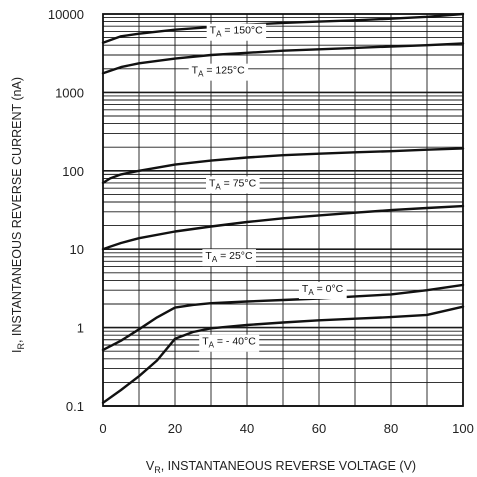 This screenshot has height=477, width=477. What do you see at coordinates (66, 14) in the screenshot?
I see `y-tick-label: 10000` at bounding box center [66, 14].